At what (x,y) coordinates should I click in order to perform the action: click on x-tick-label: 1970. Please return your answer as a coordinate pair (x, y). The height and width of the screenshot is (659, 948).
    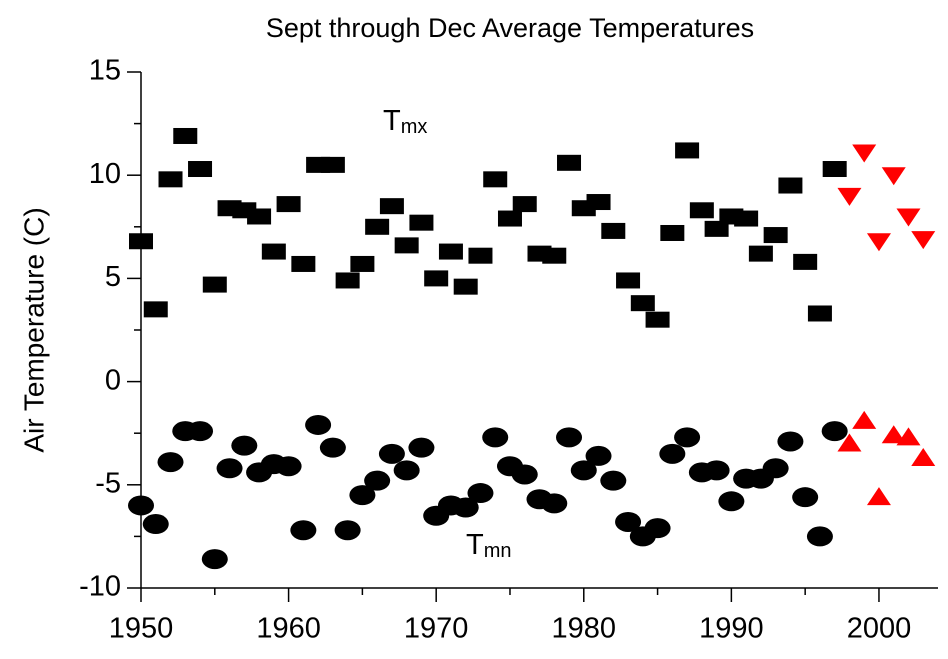
    Looking at the image, I should click on (436, 629).